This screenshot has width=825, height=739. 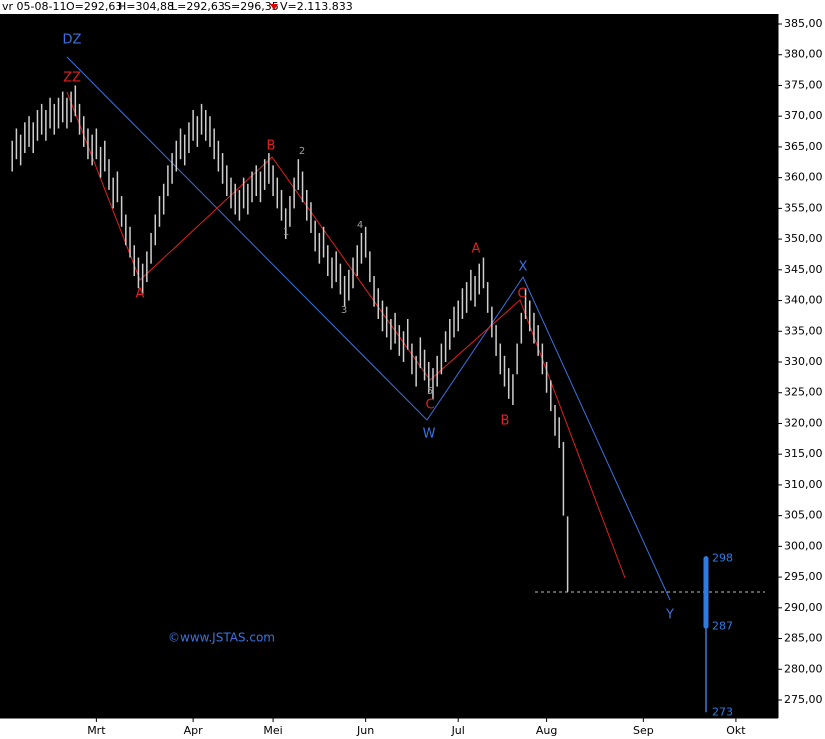 What do you see at coordinates (803, 54) in the screenshot?
I see `y-tick-label: 380,00` at bounding box center [803, 54].